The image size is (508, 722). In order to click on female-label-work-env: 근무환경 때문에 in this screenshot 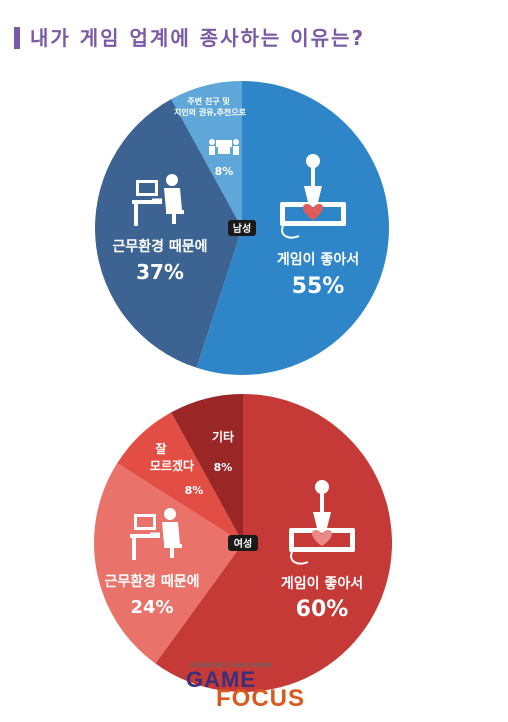, I will do `click(151, 581)`.